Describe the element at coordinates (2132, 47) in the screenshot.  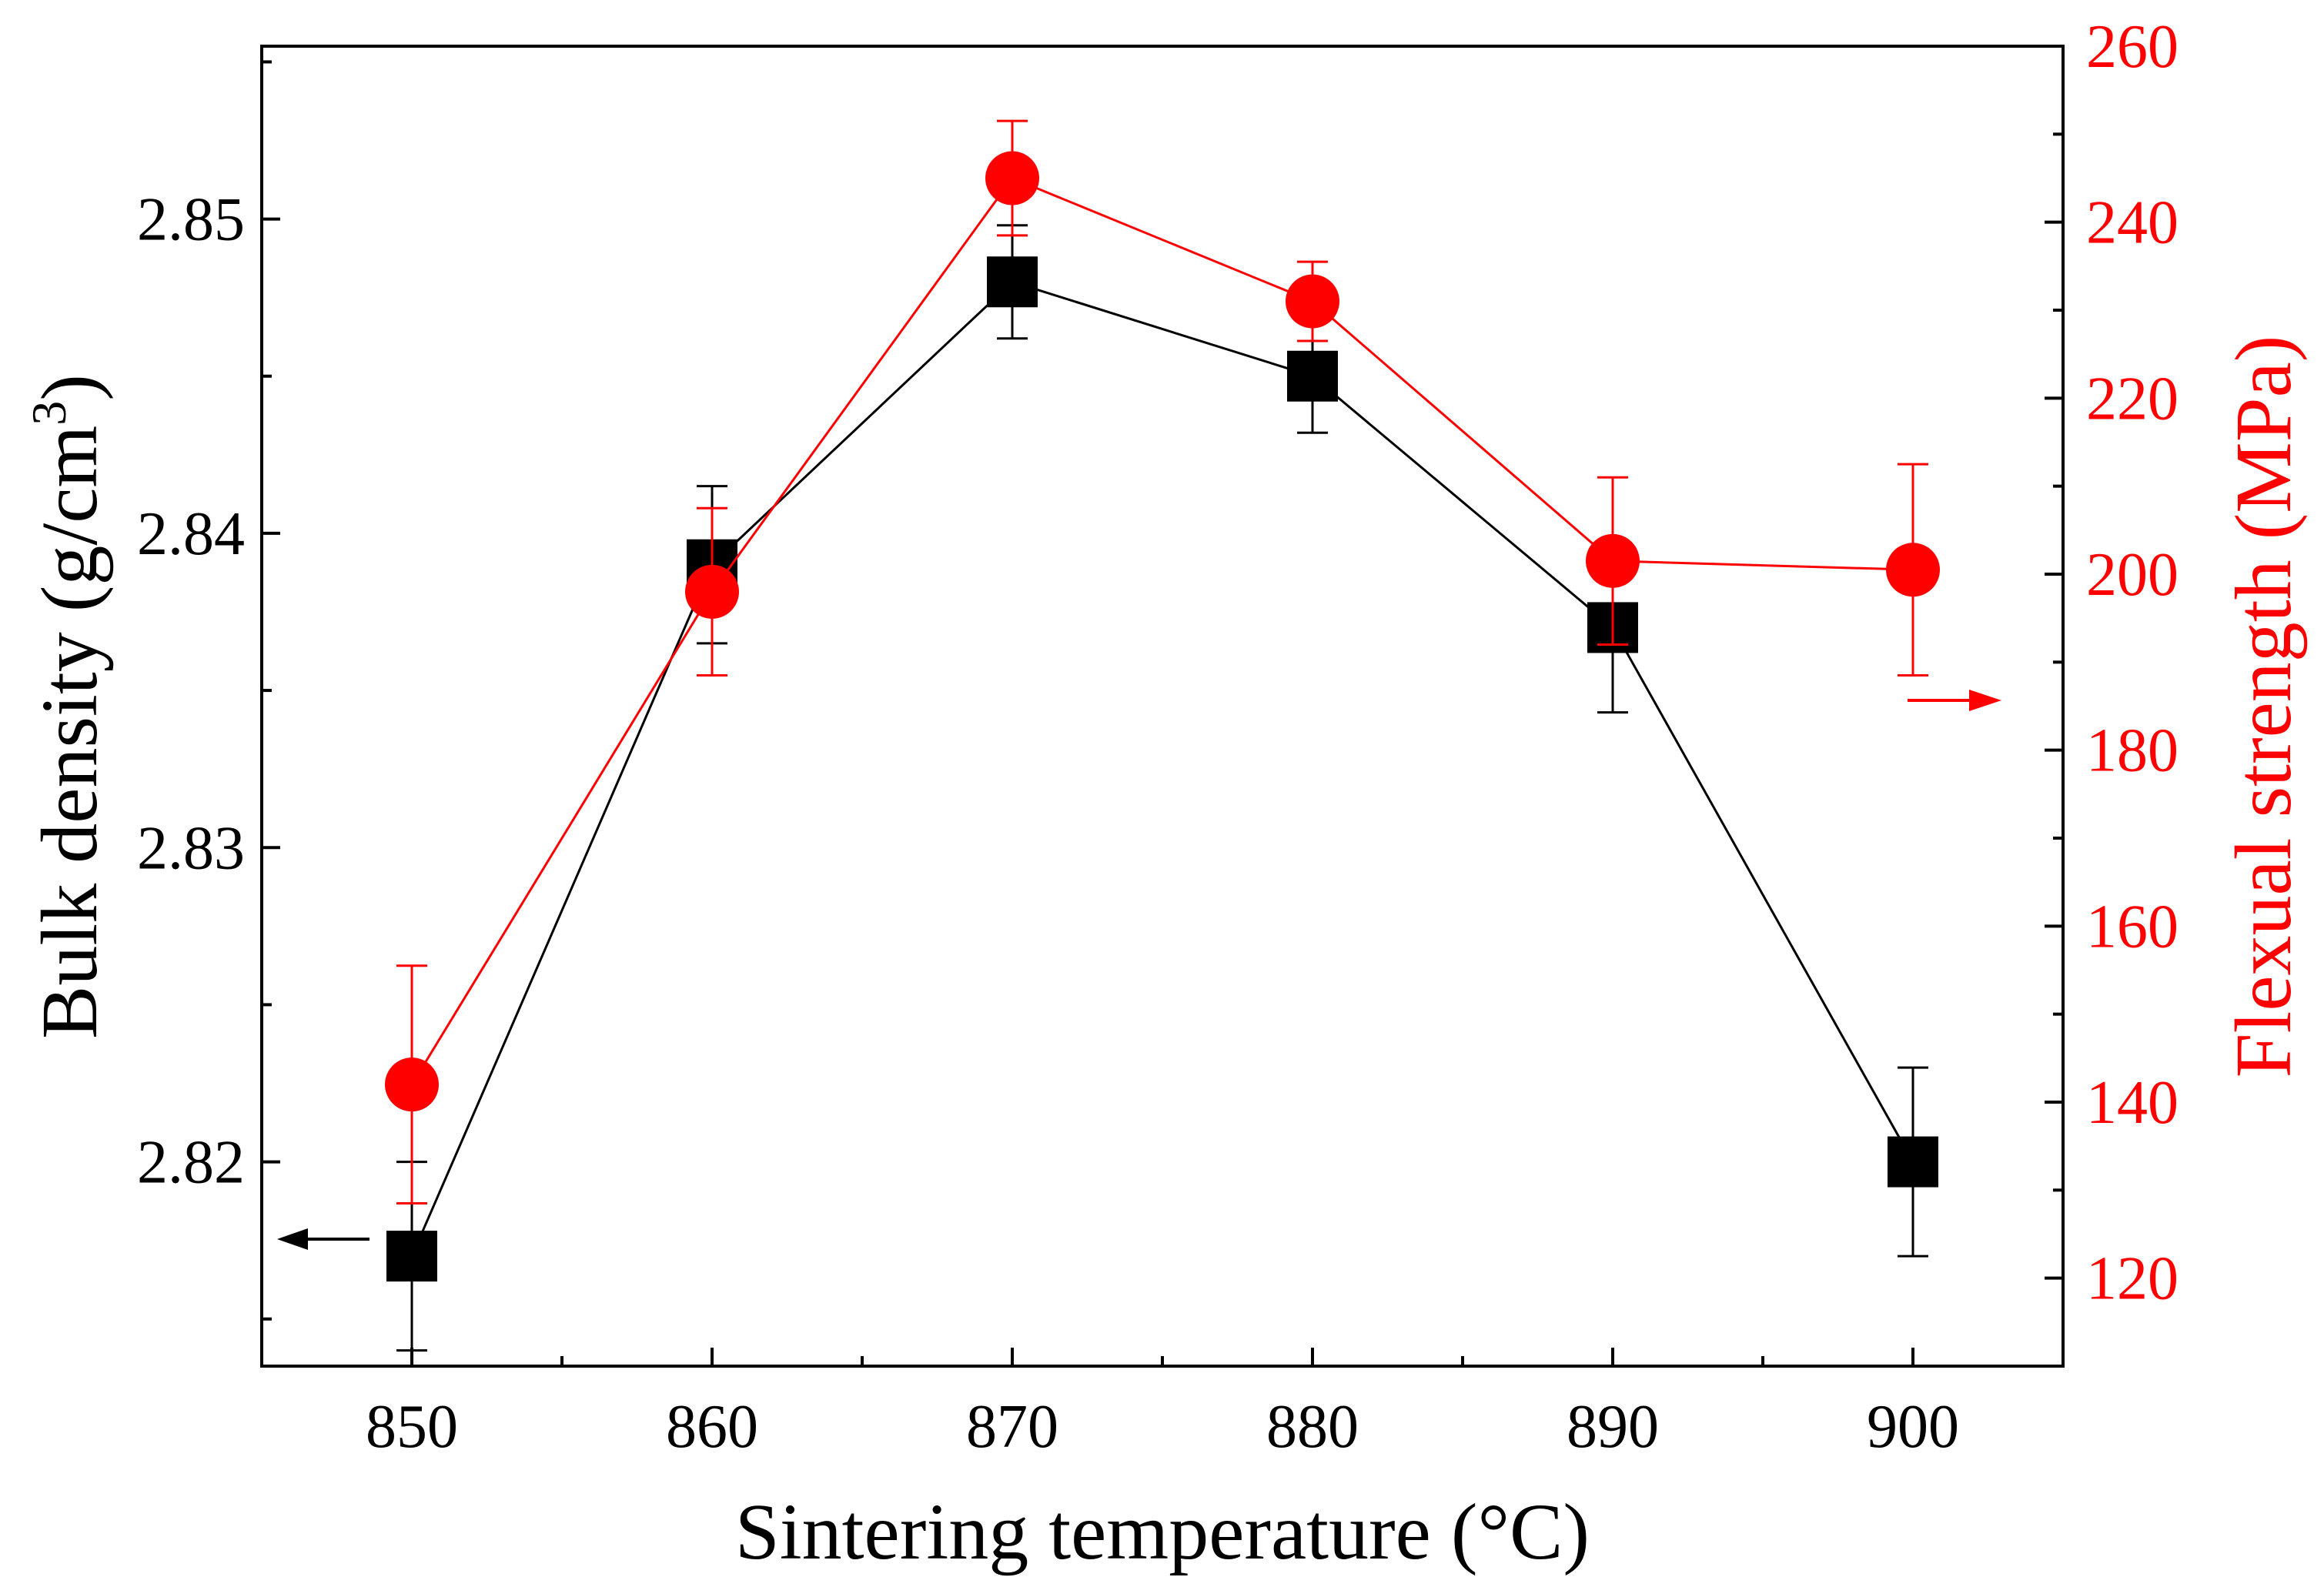
I see `right-tick-label: 260` at that location.